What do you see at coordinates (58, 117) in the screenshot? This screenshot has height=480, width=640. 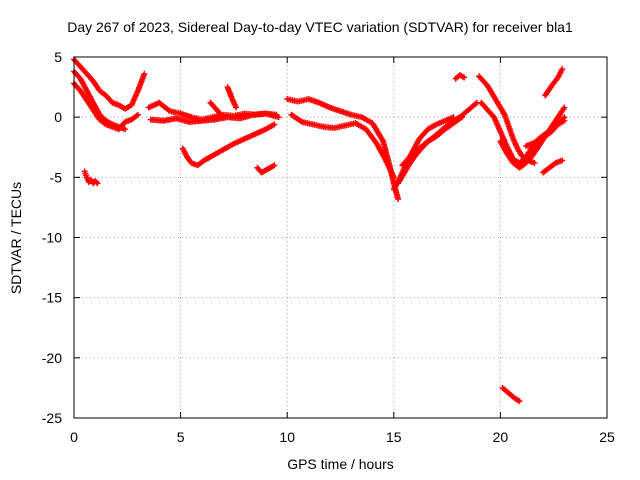 I see `y-tick-label: 0` at bounding box center [58, 117].